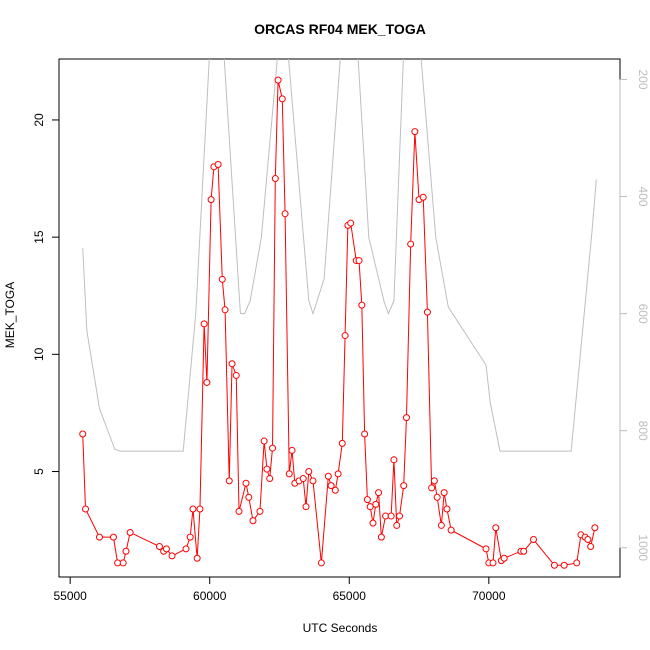 The width and height of the screenshot is (650, 650). I want to click on x-tick-label: 60000, so click(210, 596).